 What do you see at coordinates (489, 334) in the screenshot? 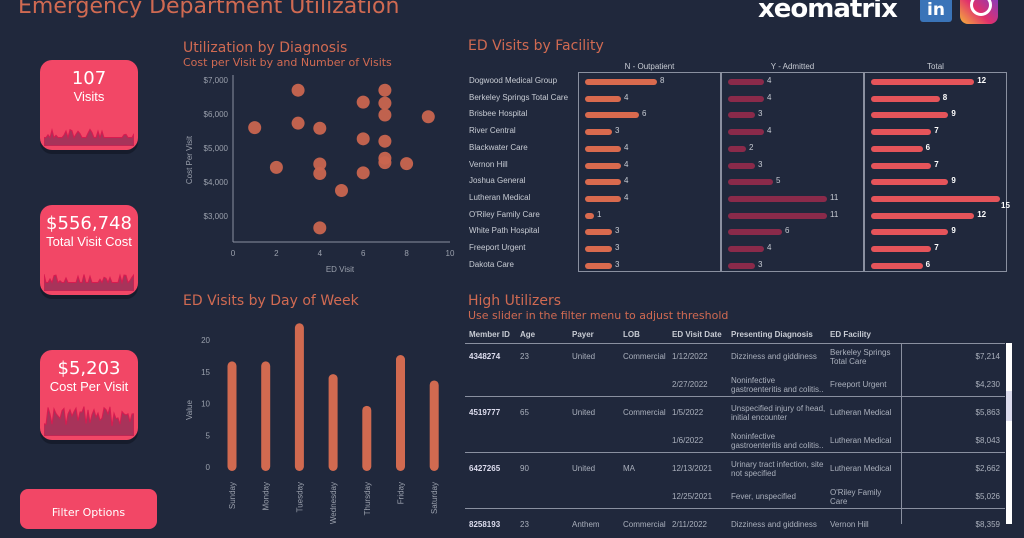
I see `column-header: Member ID` at bounding box center [489, 334].